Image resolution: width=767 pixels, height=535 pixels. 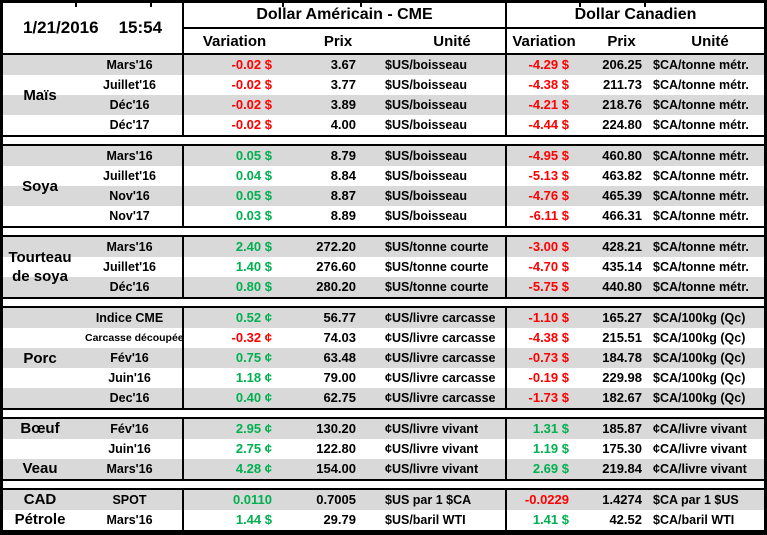 I want to click on us-price: 8.79, so click(x=343, y=155).